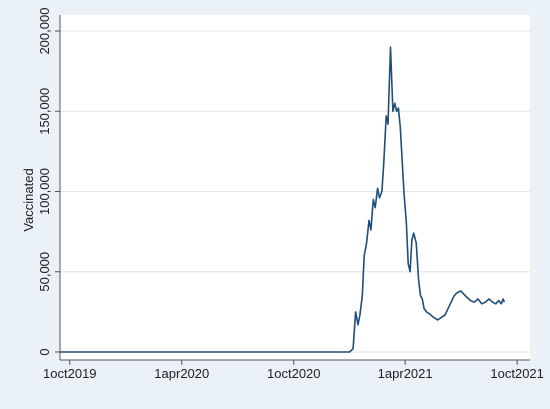 This screenshot has height=409, width=550. Describe the element at coordinates (28, 199) in the screenshot. I see `y-axis-label: Vaccinated` at that location.